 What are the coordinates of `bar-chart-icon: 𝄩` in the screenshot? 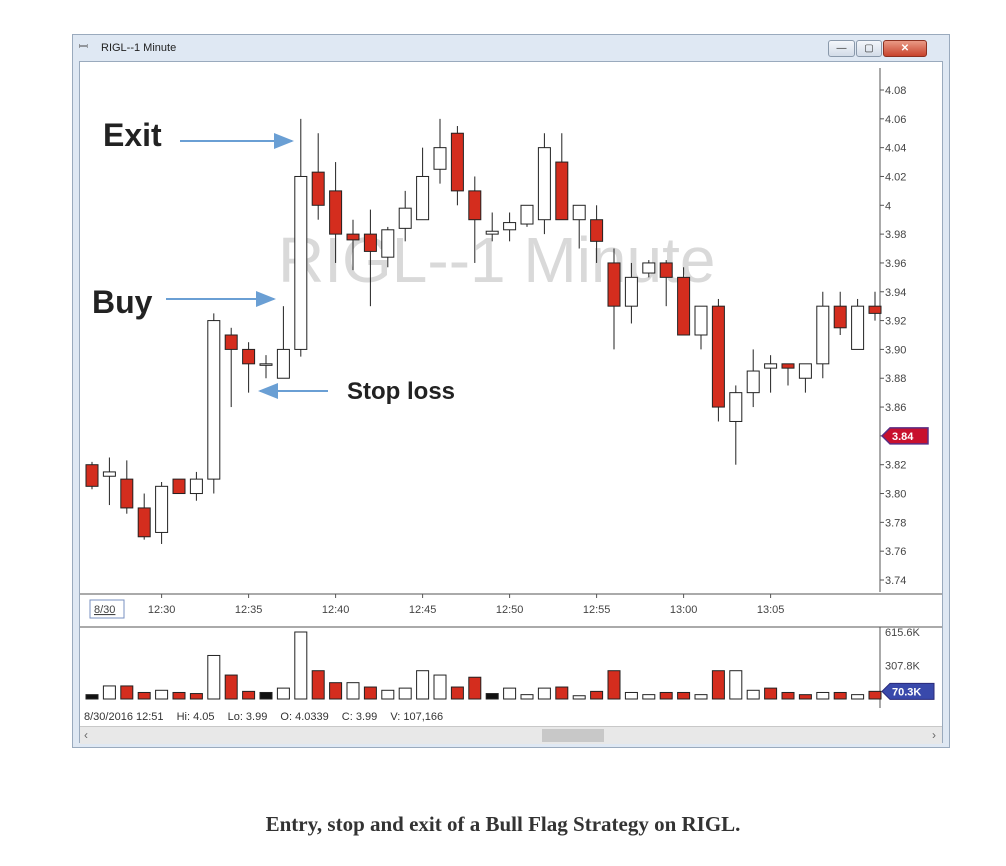 It's located at (83, 47).